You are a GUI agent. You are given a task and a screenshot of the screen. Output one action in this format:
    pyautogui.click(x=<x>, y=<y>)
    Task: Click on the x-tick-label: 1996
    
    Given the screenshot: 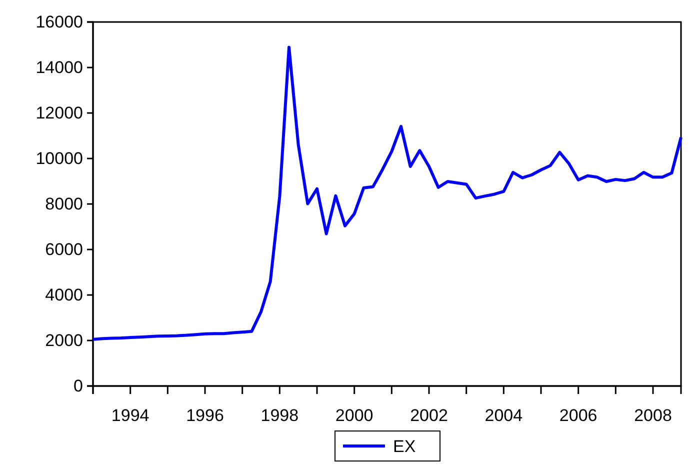 What is the action you would take?
    pyautogui.click(x=205, y=415)
    